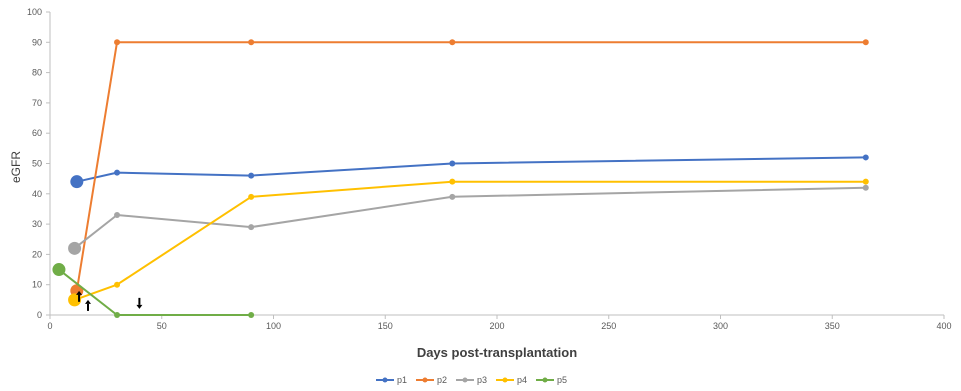  Describe the element at coordinates (109, 300) in the screenshot. I see `annotation-layer` at that location.